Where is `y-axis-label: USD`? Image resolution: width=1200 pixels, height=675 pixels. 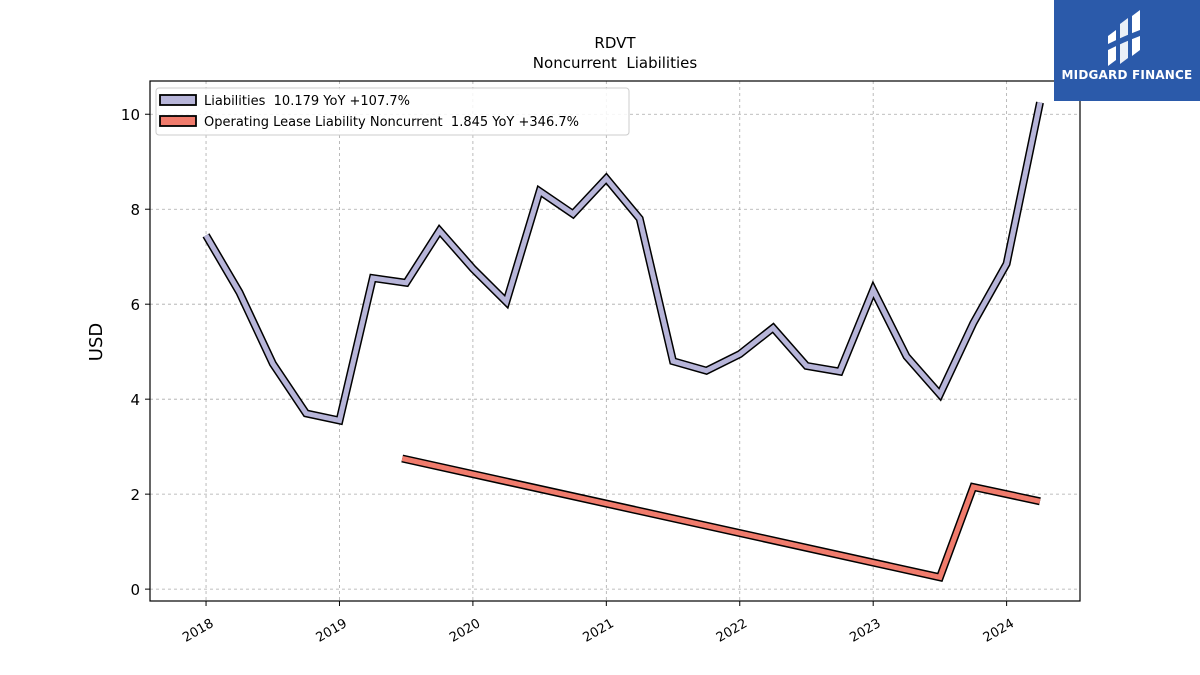
y-axis-label: USD is located at coordinates (96, 342).